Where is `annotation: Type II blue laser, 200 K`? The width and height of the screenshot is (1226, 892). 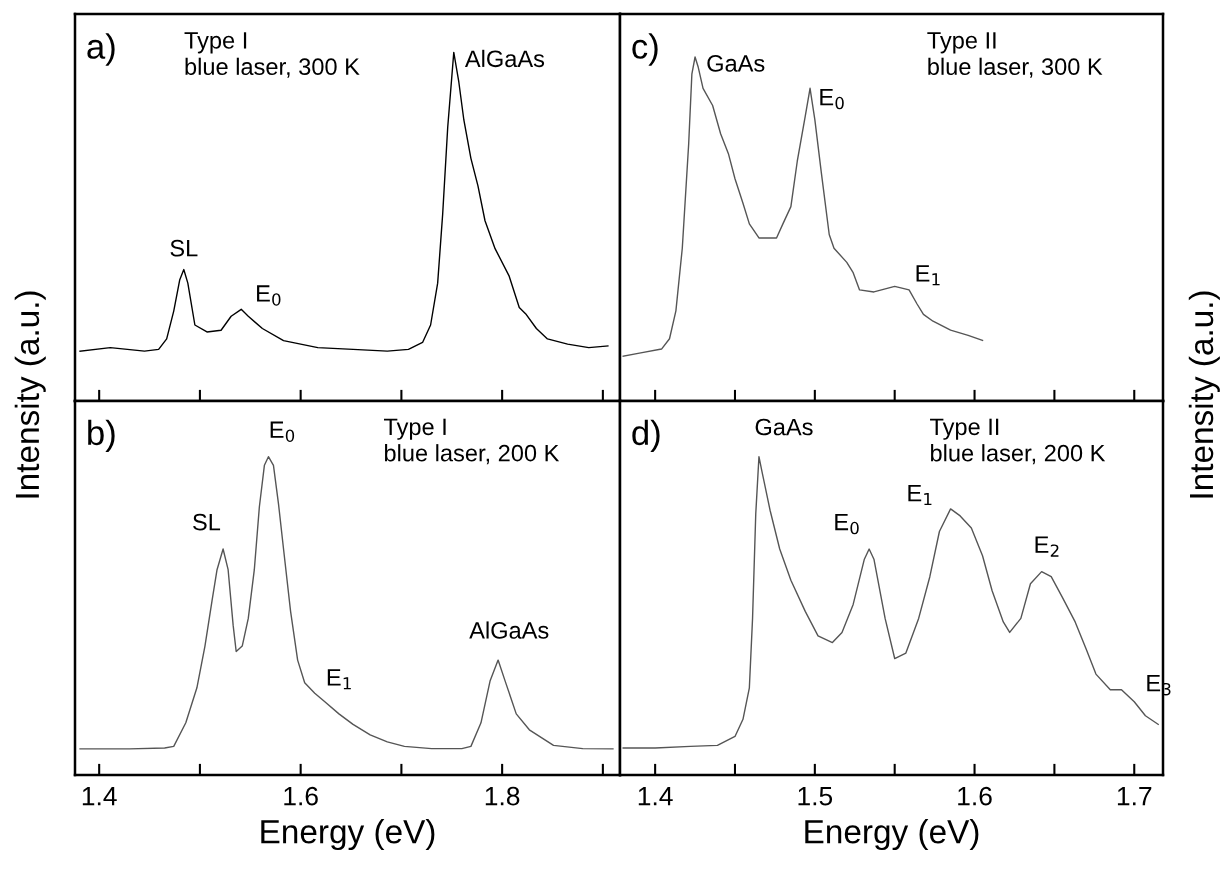
annotation: Type II blue laser, 200 K is located at coordinates (1018, 441).